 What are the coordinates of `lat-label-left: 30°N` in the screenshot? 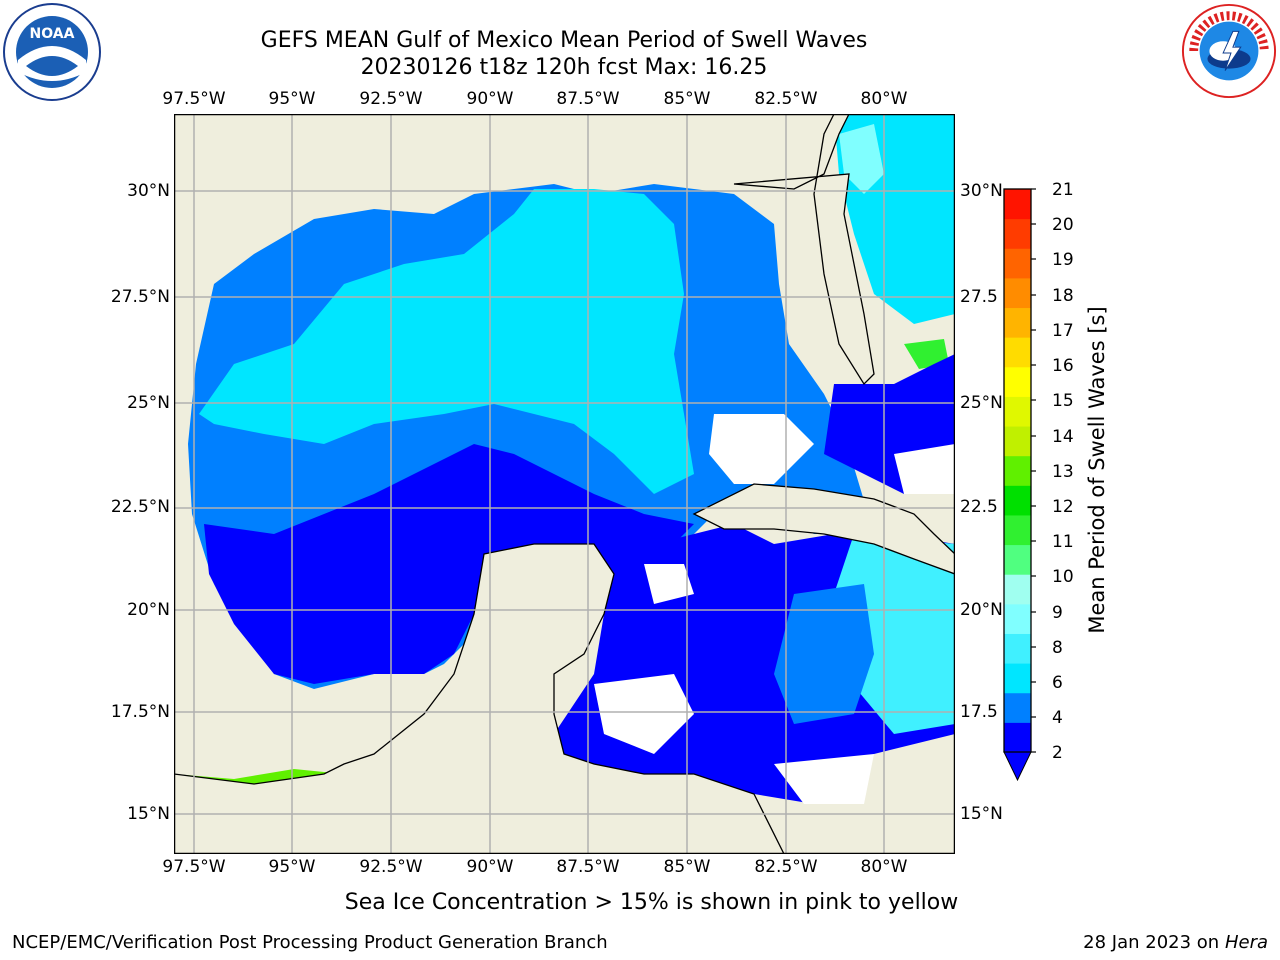 It's located at (148, 191).